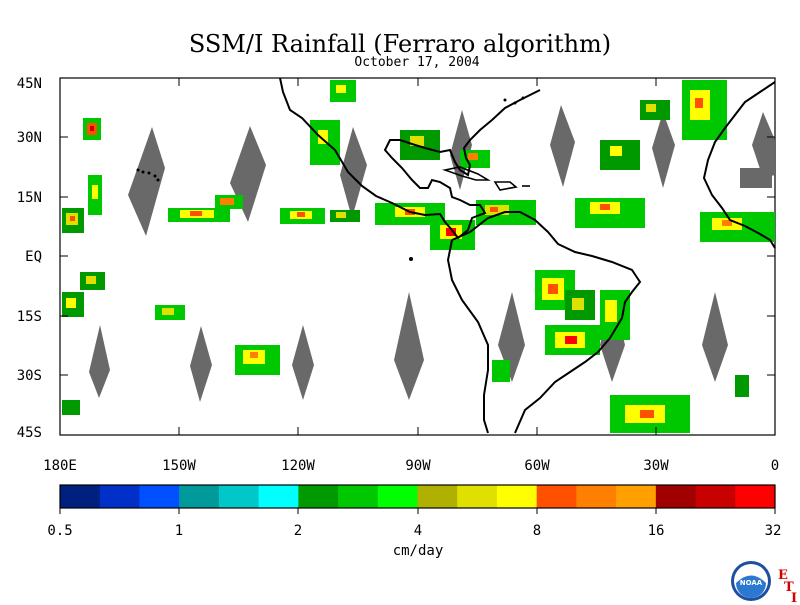  I want to click on lat-label: 15N, so click(29, 198).